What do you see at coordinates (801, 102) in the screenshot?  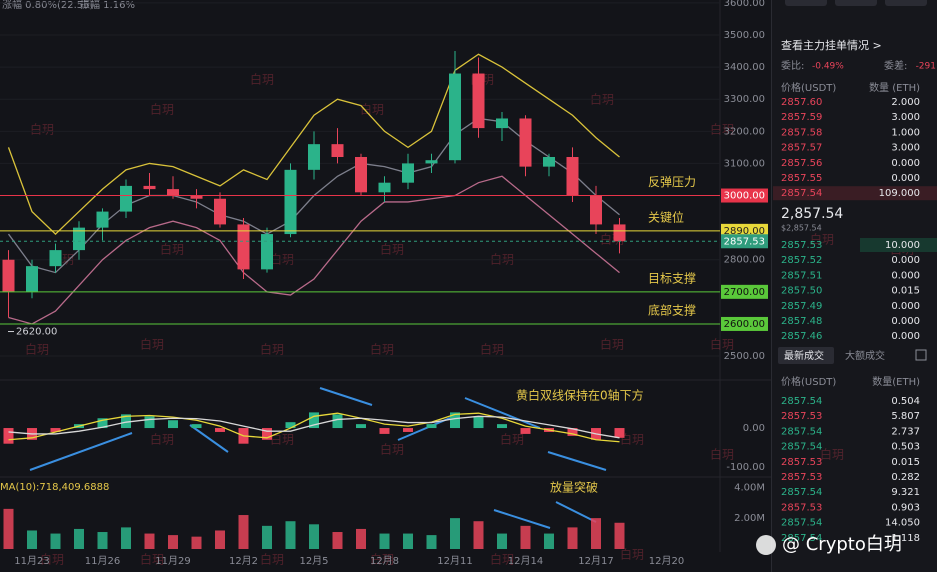 I see `ask-price: 2857.60` at bounding box center [801, 102].